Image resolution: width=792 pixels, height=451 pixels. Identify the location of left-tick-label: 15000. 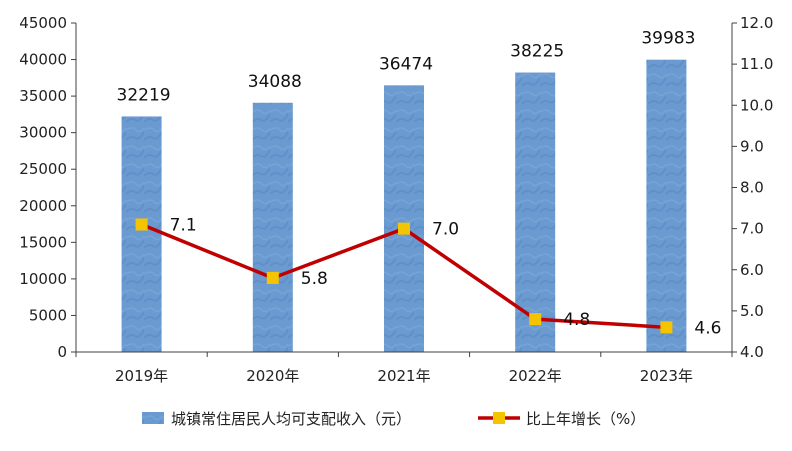
(43, 242).